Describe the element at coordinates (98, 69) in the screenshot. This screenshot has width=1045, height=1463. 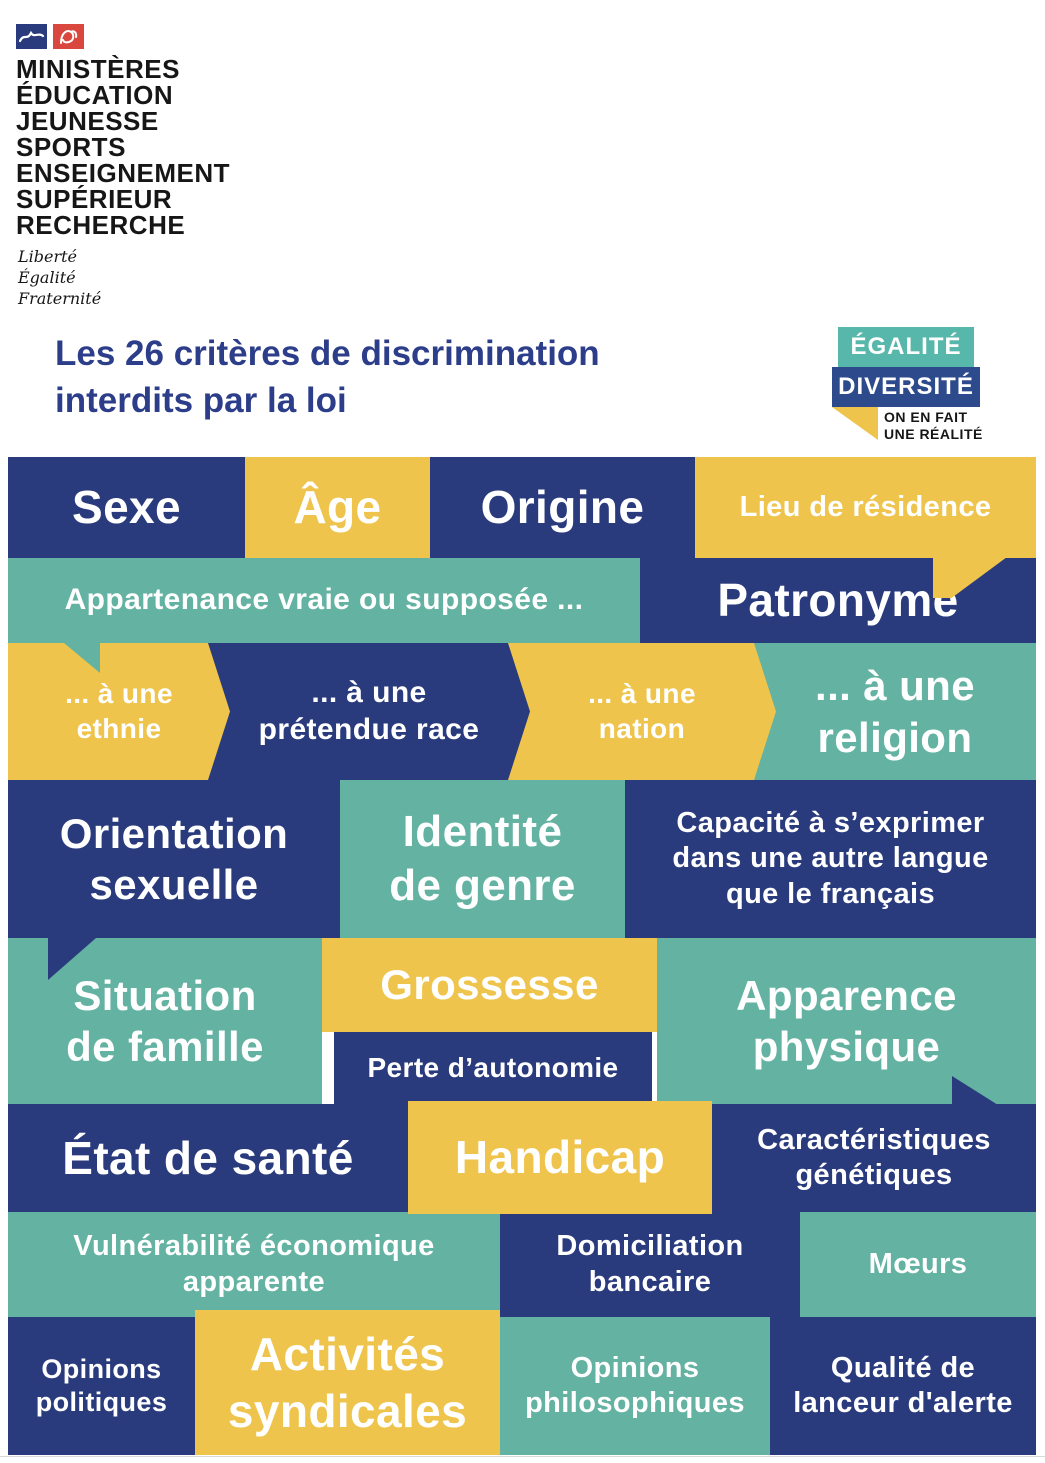
I see `ministry-line: MINISTÈRES` at that location.